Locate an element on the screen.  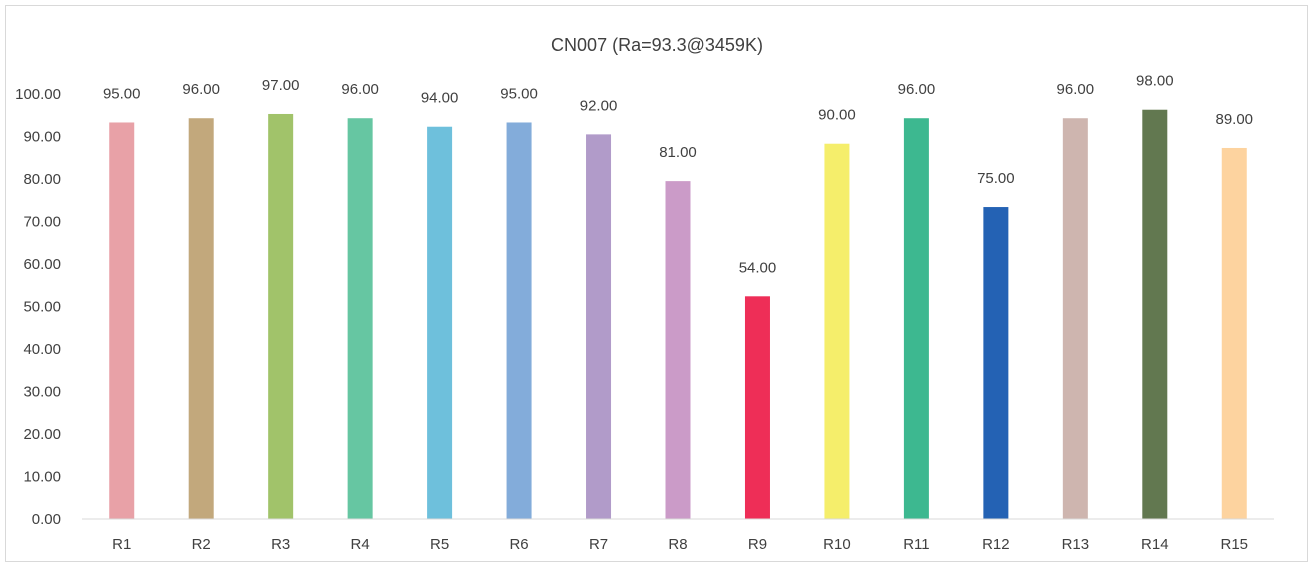
y-tick-label: 50.00 is located at coordinates (42, 307).